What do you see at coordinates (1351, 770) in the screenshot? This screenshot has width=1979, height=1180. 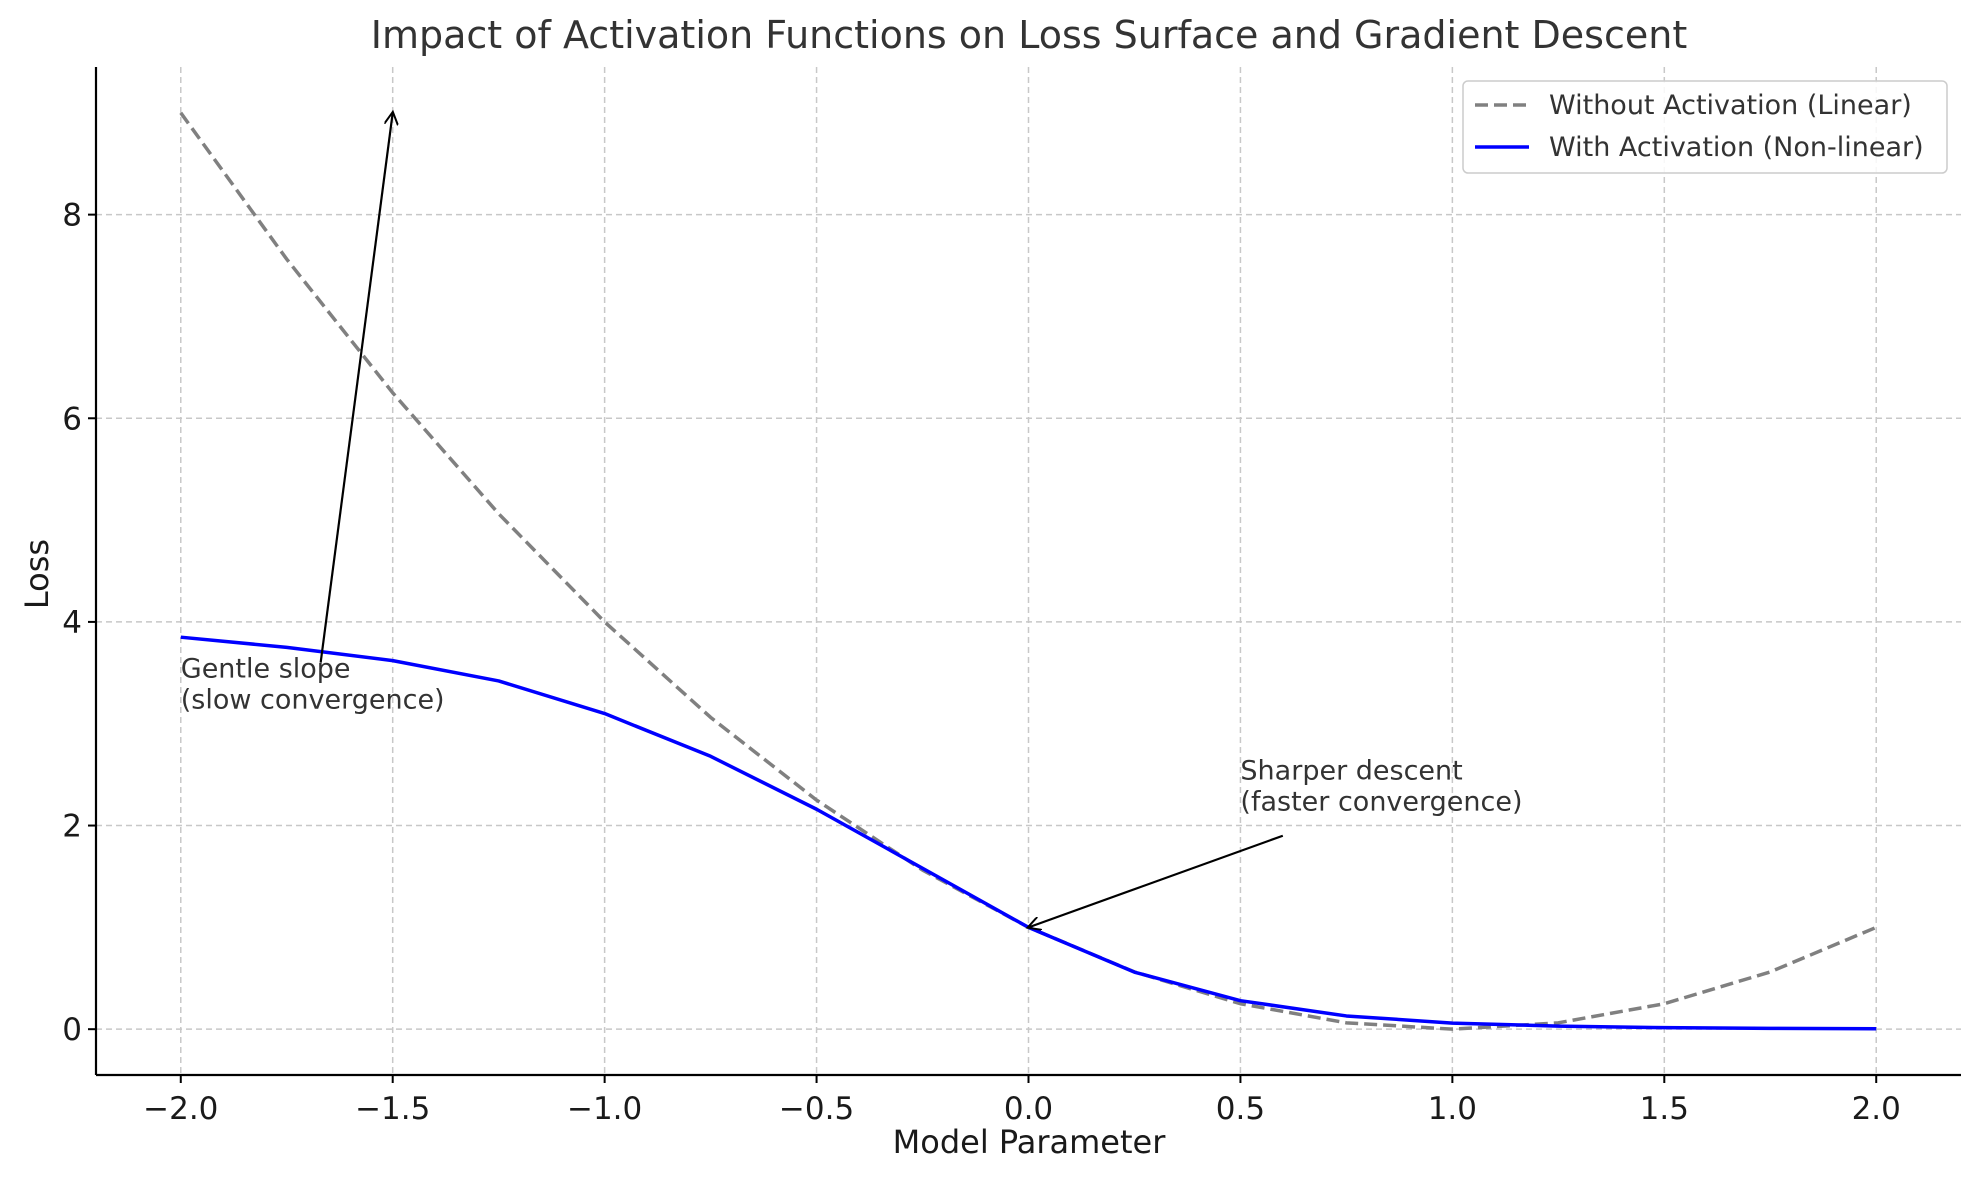 I see `annotation-text-1-0: Sharper descent` at bounding box center [1351, 770].